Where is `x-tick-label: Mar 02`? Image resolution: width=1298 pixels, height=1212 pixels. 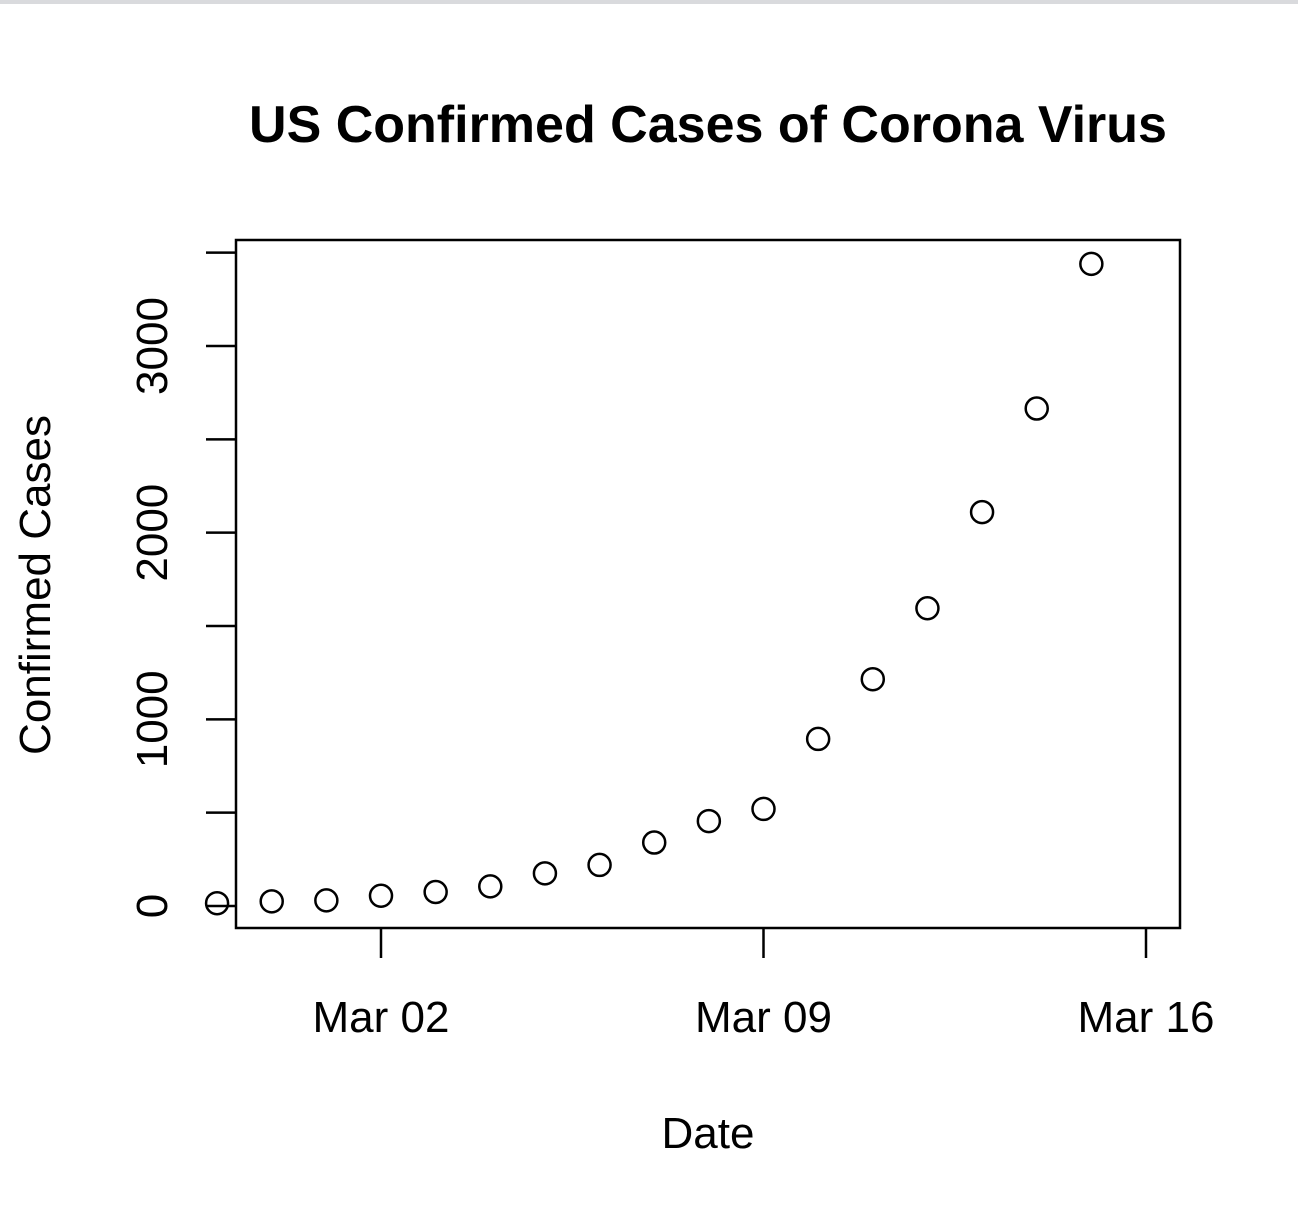 x-tick-label: Mar 02 is located at coordinates (381, 1017).